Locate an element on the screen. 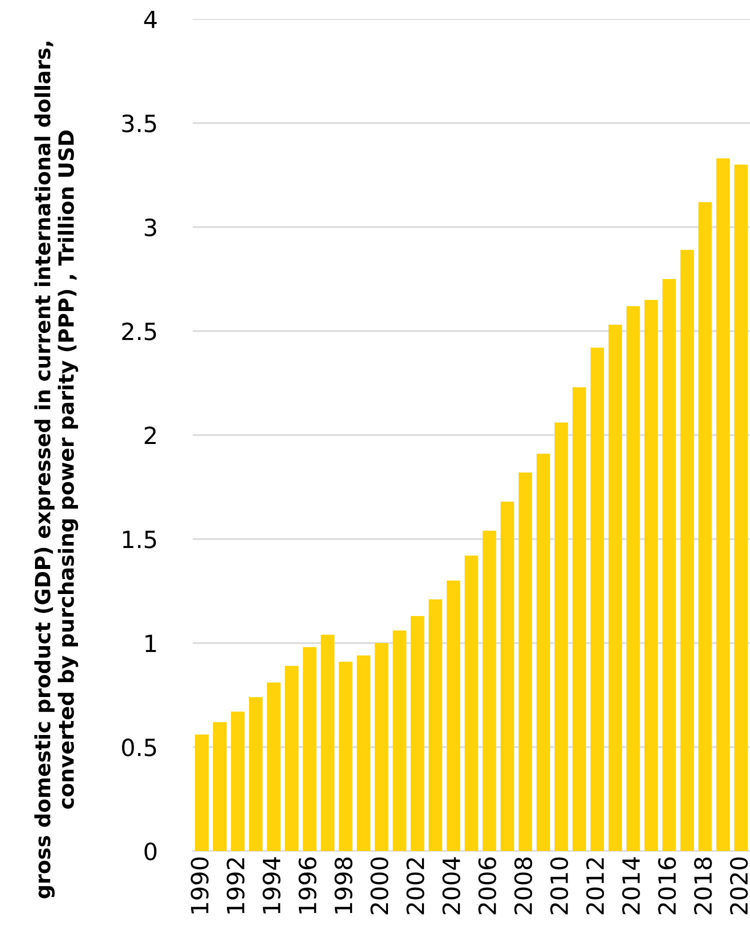 The height and width of the screenshot is (939, 750). x-tick-label: 2004 is located at coordinates (451, 885).